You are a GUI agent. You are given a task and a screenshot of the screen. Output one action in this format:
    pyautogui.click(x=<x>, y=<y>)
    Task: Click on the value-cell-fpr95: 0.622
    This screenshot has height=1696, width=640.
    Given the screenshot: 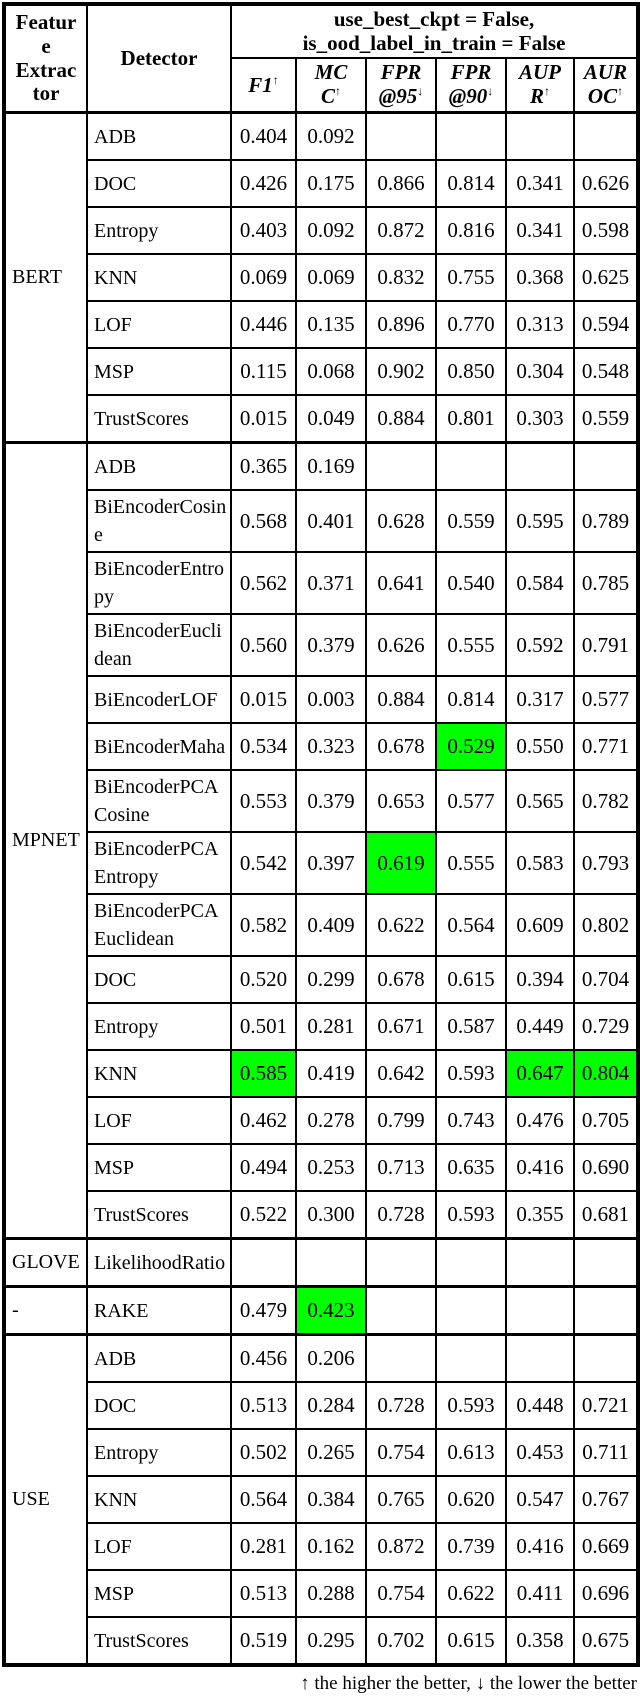 What is the action you would take?
    pyautogui.click(x=401, y=925)
    